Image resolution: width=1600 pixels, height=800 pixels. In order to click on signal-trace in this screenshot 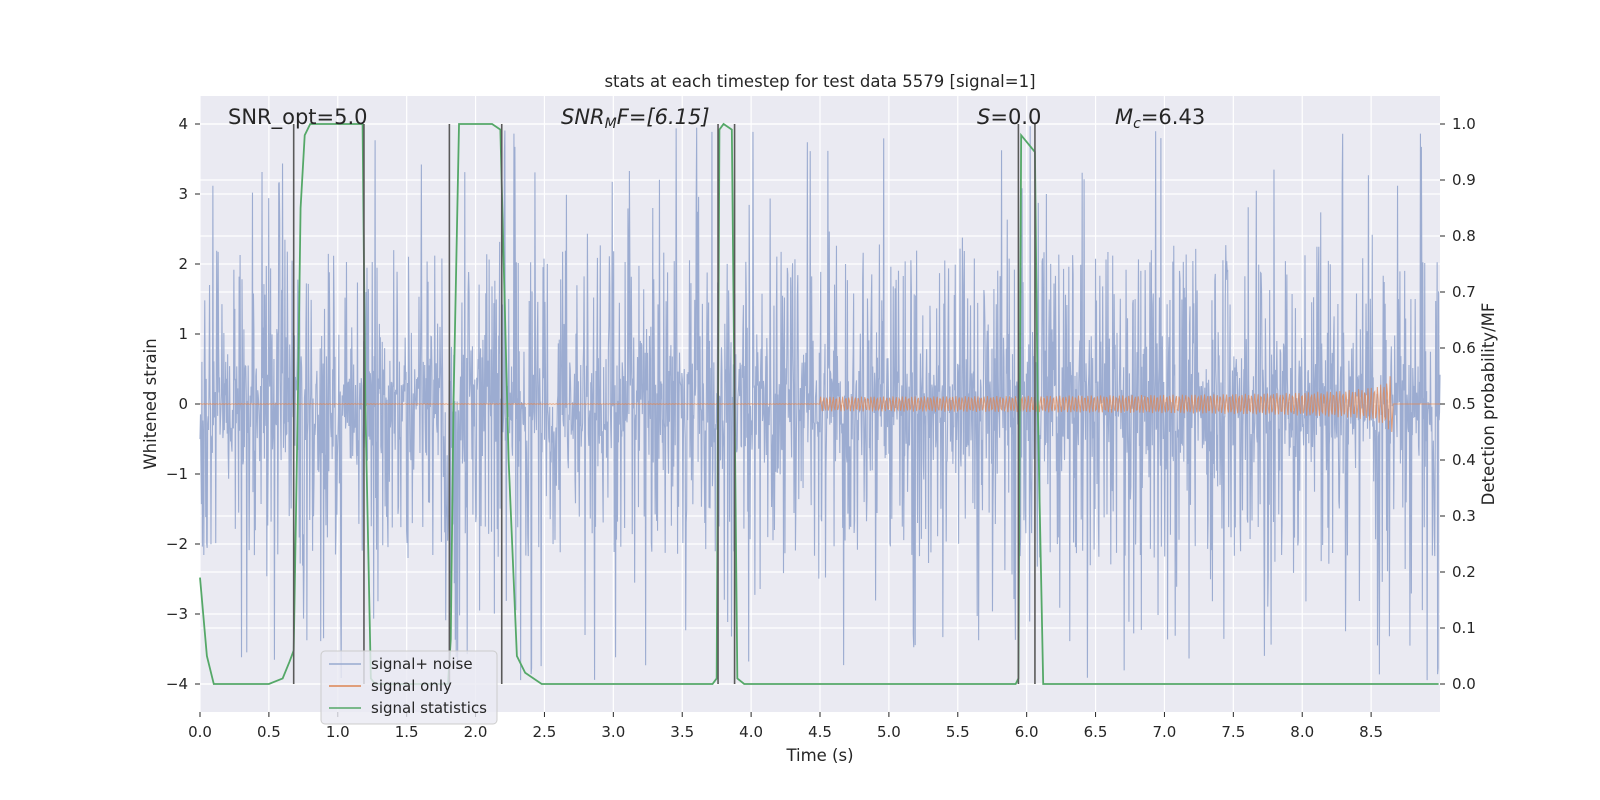, I will do `click(819, 404)`.